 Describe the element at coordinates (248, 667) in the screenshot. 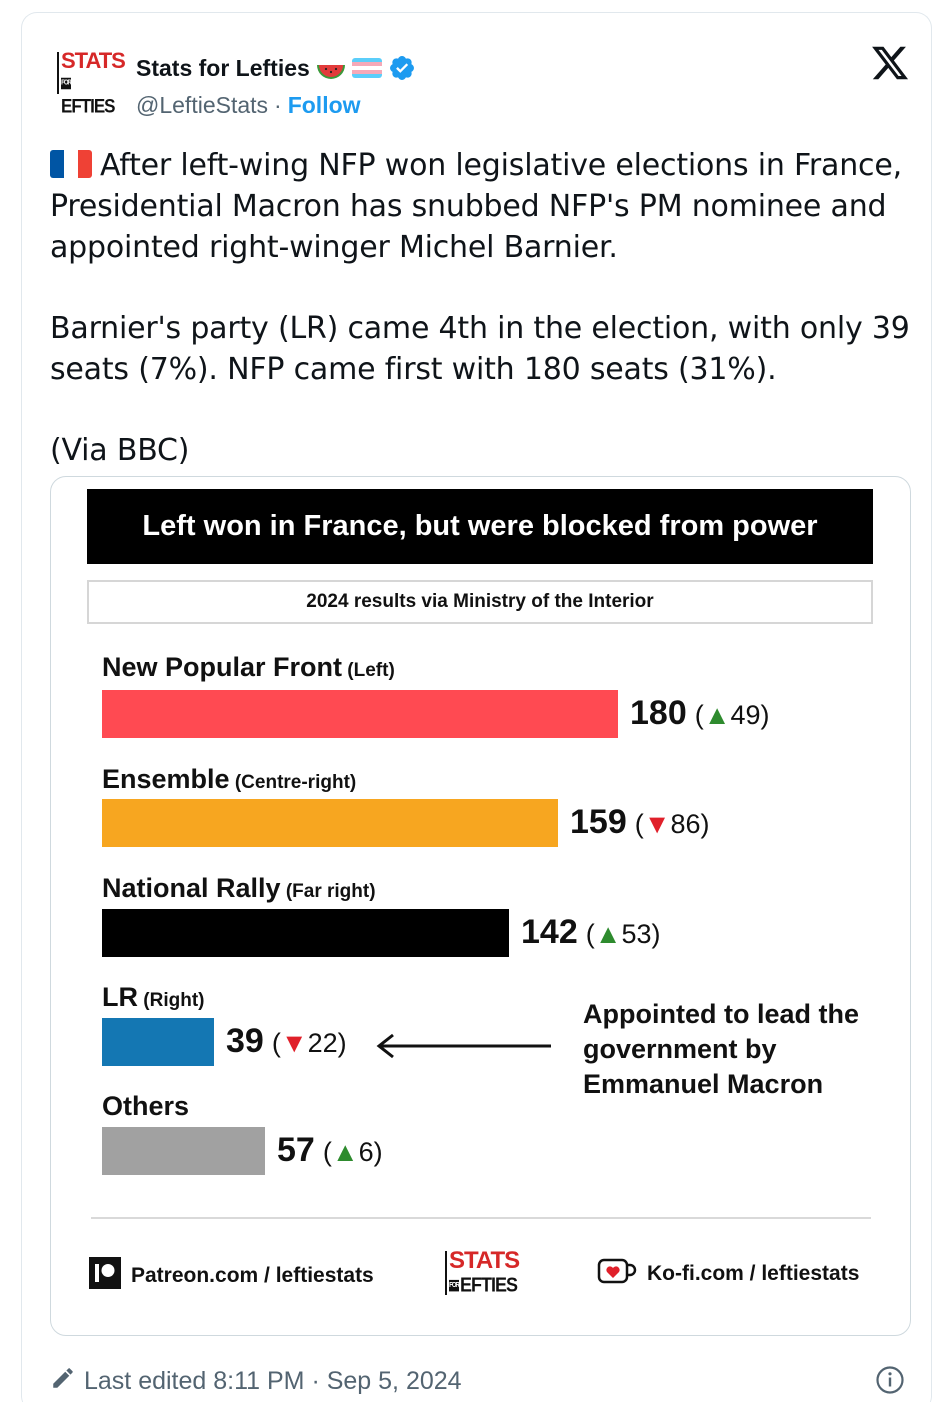

I see `bar-label-new-popular-front: New Popular Front (Left)` at that location.